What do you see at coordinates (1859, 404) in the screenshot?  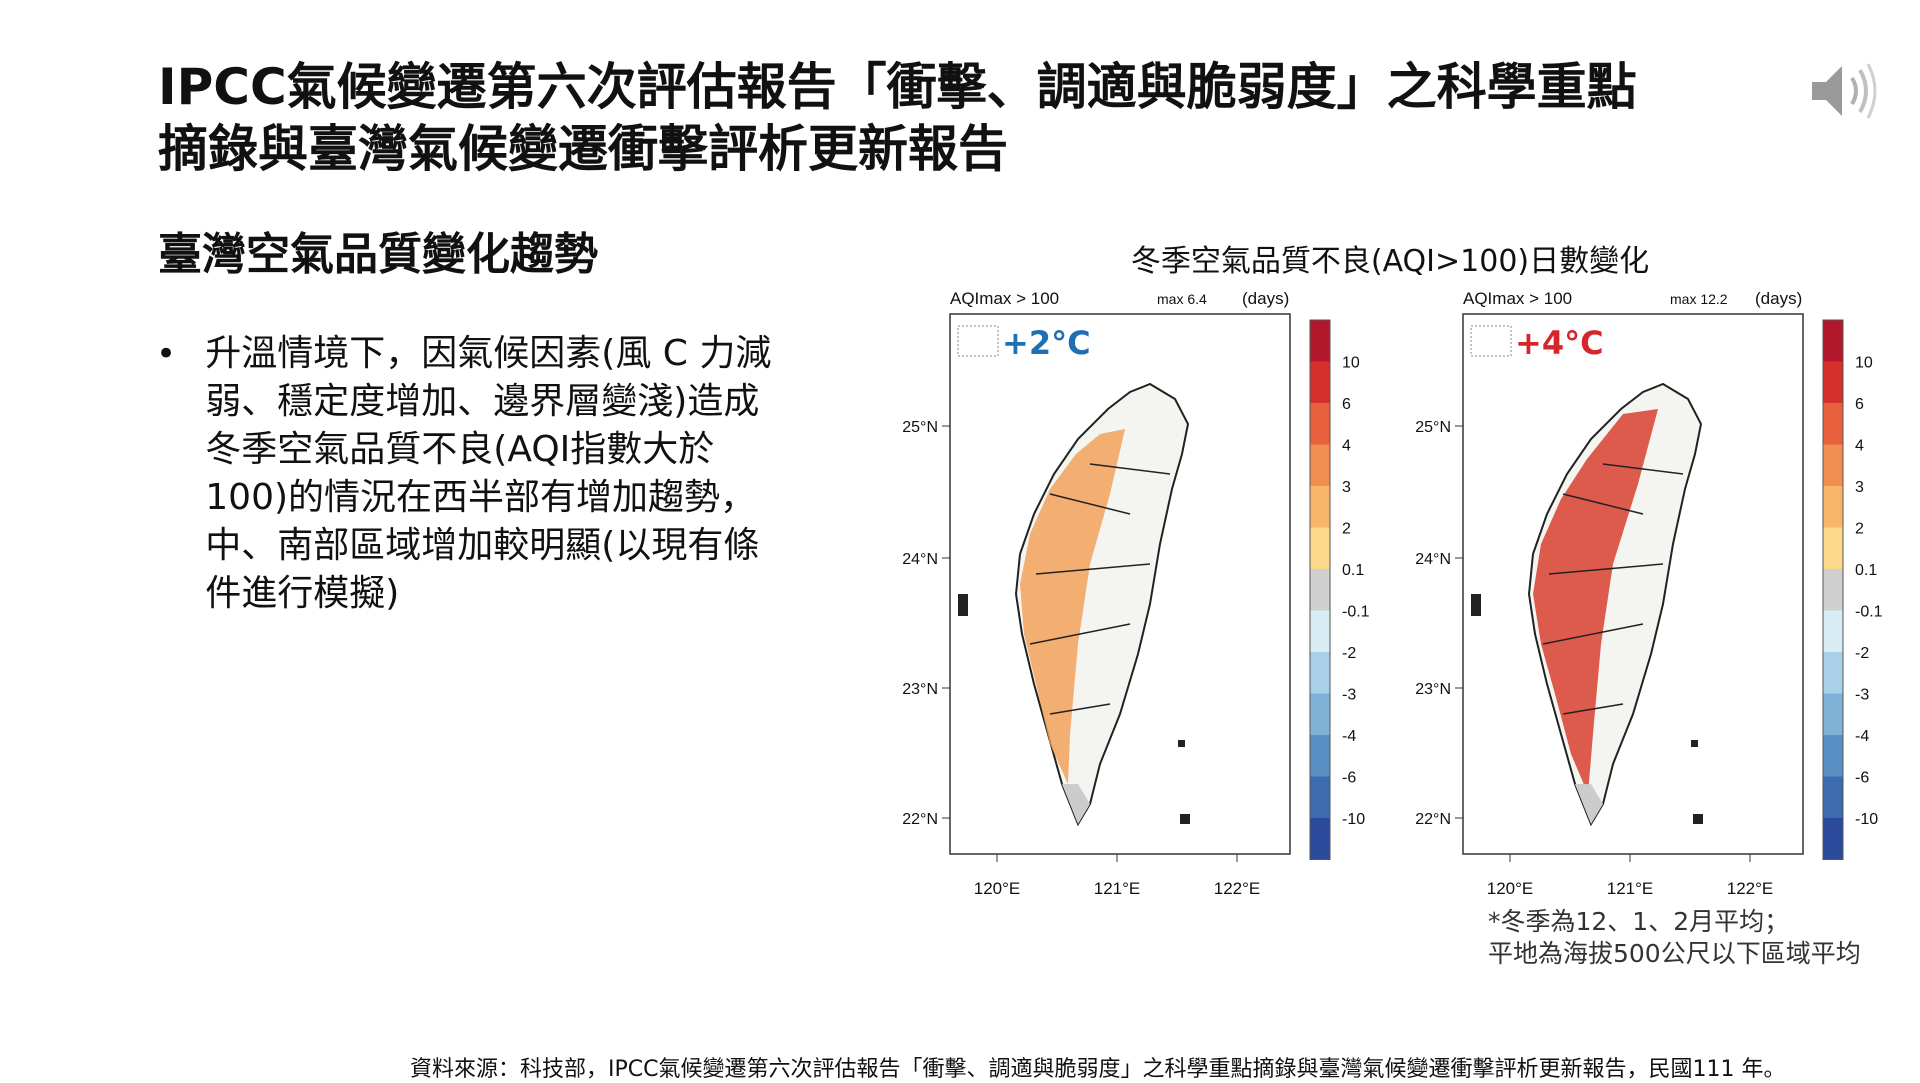 I see `colorbar-label: 6` at bounding box center [1859, 404].